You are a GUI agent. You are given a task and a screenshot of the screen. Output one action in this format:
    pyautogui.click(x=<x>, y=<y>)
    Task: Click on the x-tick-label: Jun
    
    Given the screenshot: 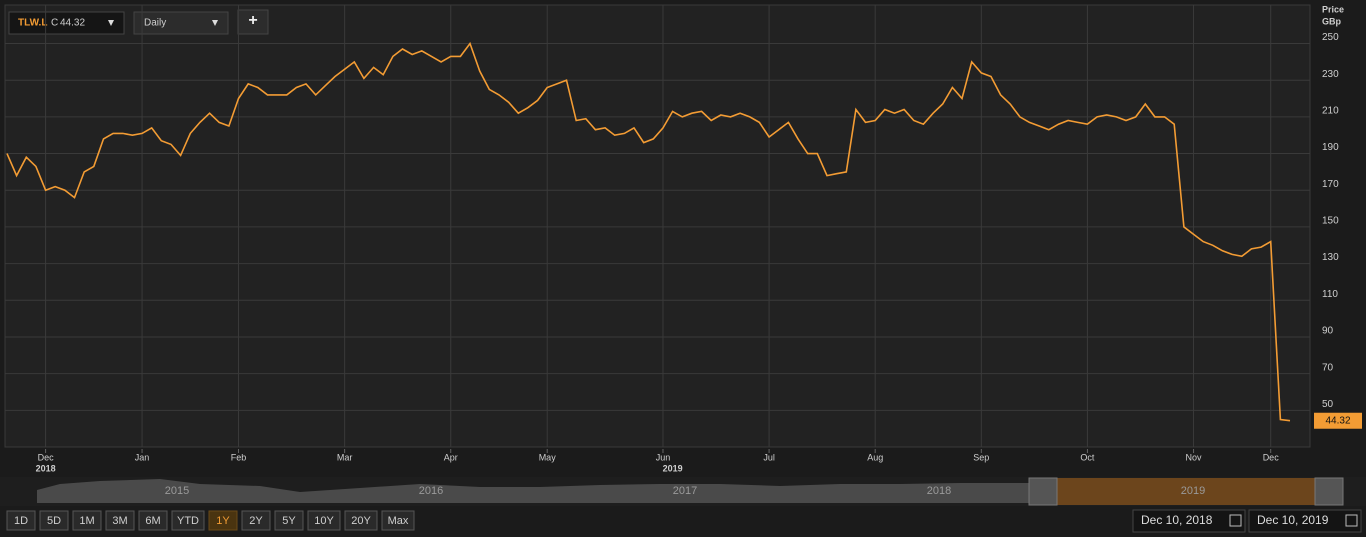 What is the action you would take?
    pyautogui.click(x=663, y=457)
    